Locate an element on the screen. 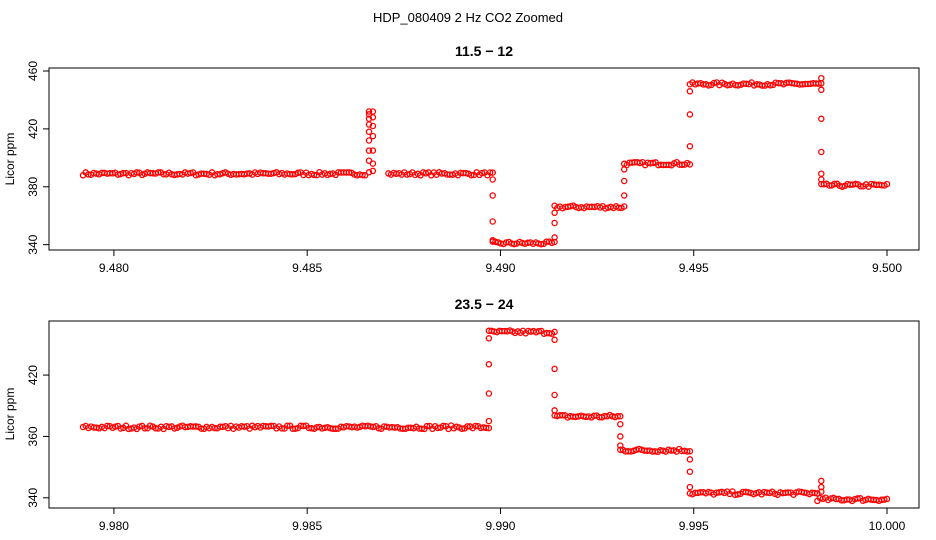 The width and height of the screenshot is (936, 540). x-tick-label: 10.000 is located at coordinates (887, 526).